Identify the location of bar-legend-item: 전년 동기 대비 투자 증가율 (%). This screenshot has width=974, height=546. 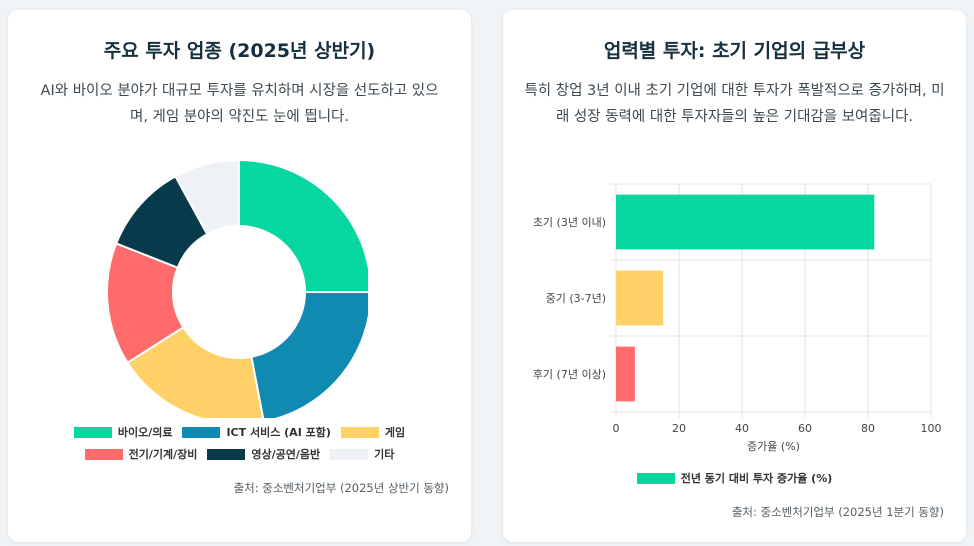
(734, 478).